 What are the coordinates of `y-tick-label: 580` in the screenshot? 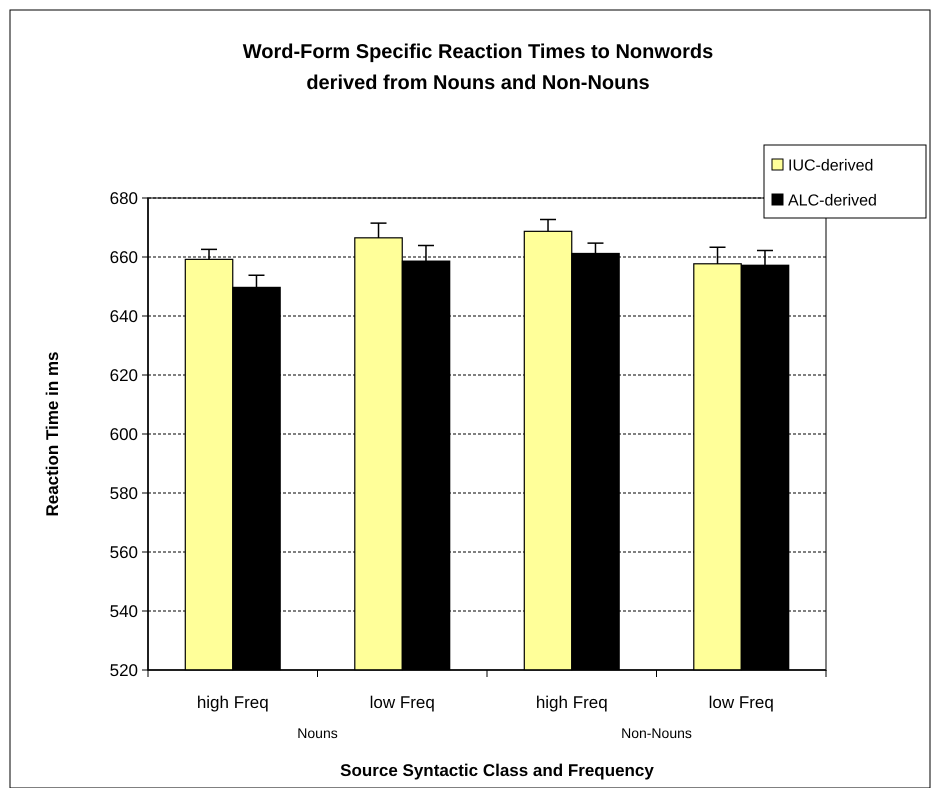 It's located at (124, 493).